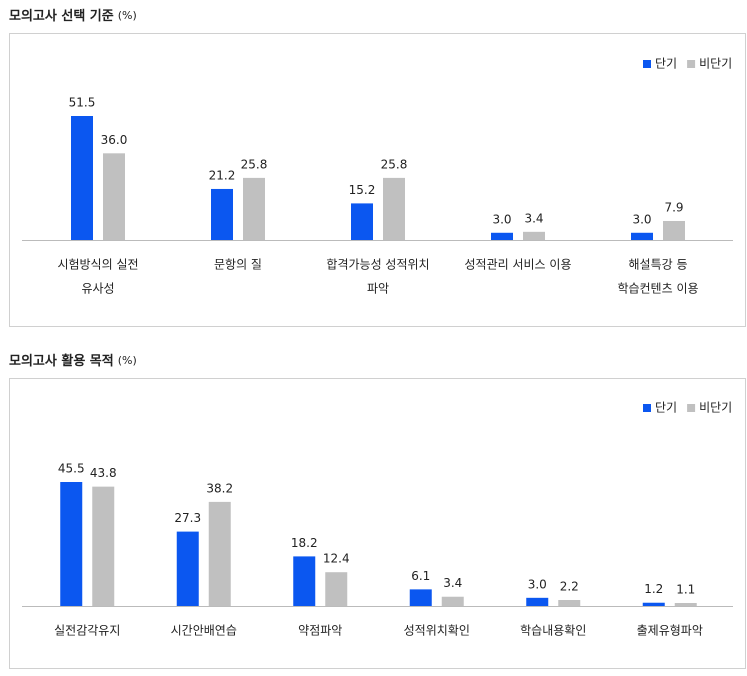  Describe the element at coordinates (187, 518) in the screenshot. I see `value-label: 27.3` at that location.